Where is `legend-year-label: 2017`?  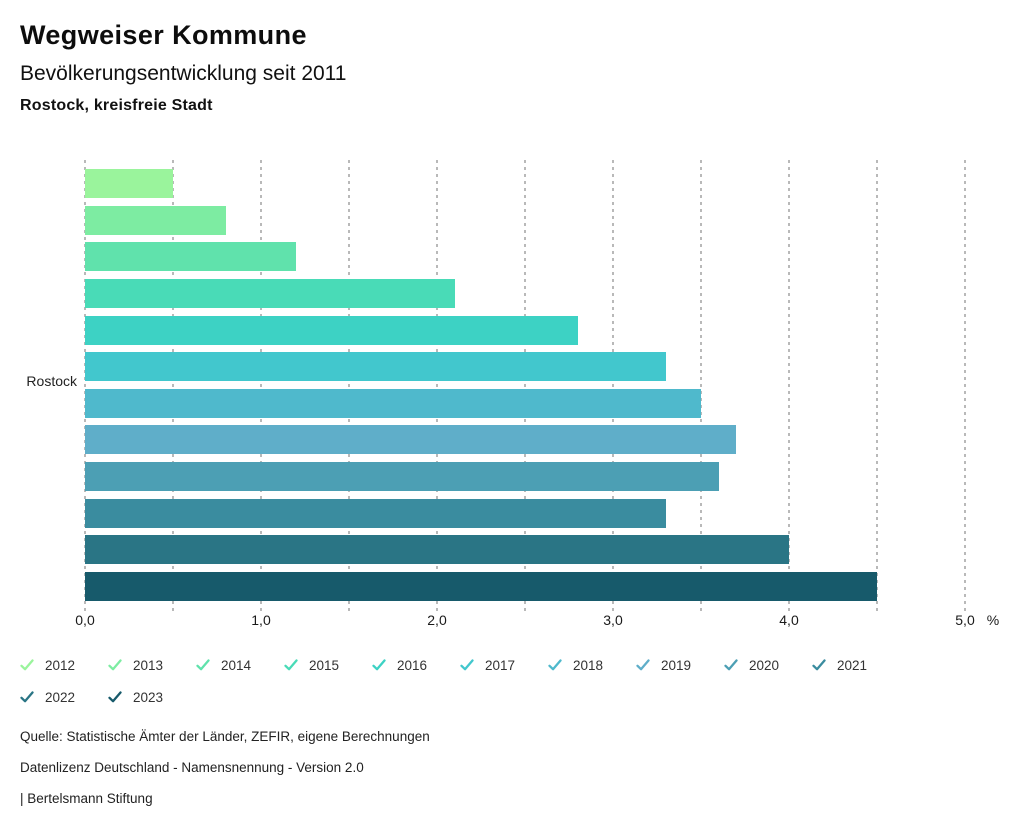 legend-year-label: 2017 is located at coordinates (500, 665).